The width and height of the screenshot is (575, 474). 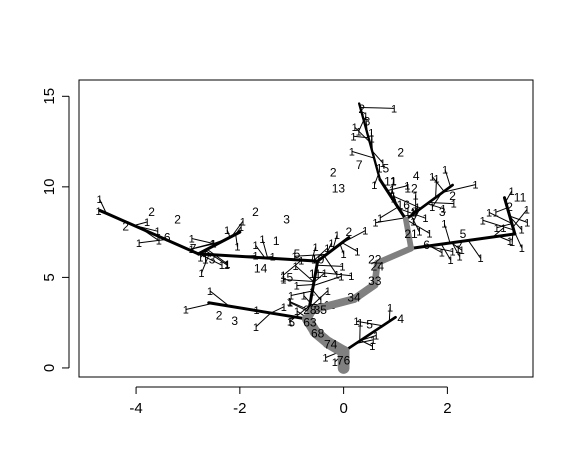 I want to click on count-label: 33, so click(x=375, y=281).